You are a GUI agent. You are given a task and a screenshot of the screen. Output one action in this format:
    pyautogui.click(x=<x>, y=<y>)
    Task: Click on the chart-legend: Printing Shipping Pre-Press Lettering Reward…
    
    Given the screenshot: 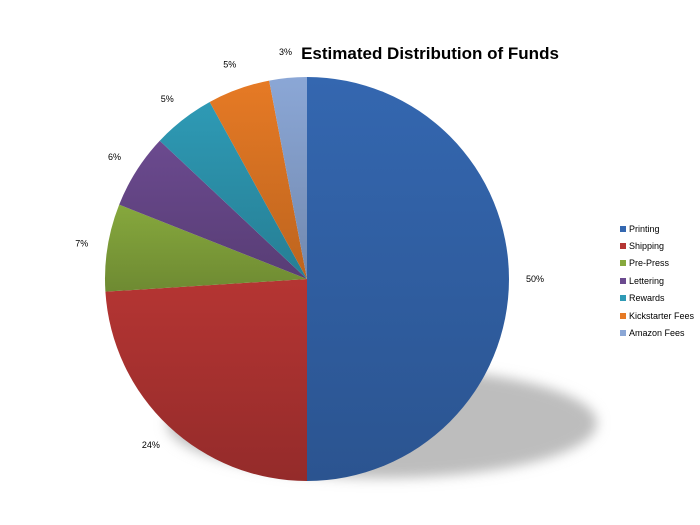 What is the action you would take?
    pyautogui.click(x=657, y=281)
    